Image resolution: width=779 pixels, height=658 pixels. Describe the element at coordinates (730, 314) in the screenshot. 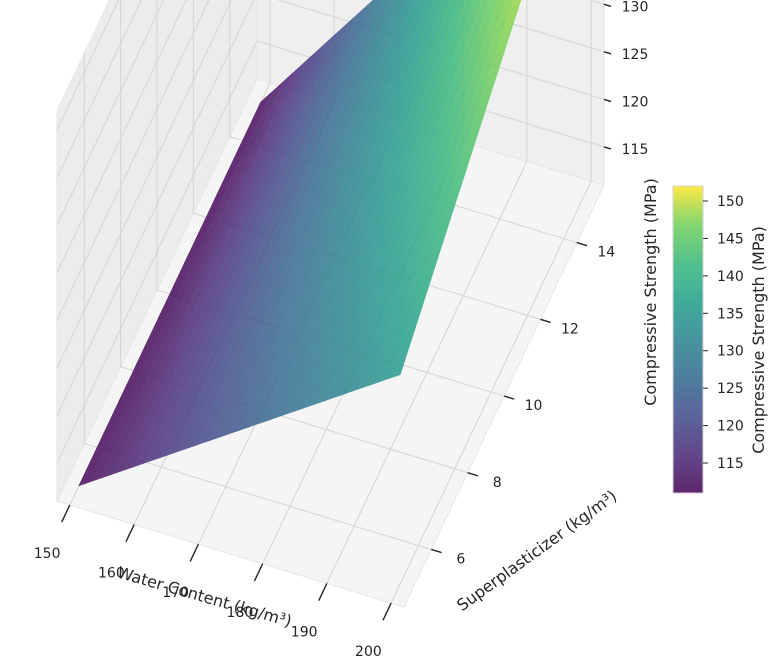

I see `colorbar-tick-label: 135` at that location.